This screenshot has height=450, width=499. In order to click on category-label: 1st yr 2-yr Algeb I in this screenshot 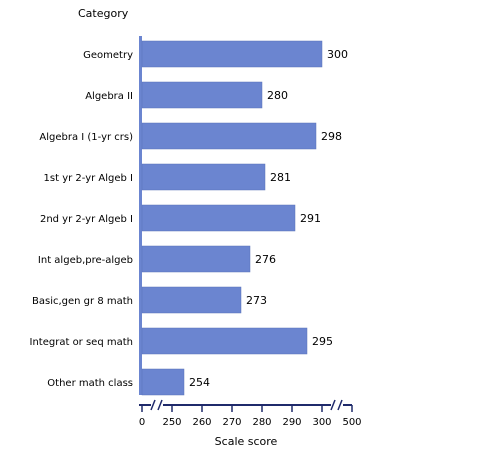, I will do `click(88, 178)`.